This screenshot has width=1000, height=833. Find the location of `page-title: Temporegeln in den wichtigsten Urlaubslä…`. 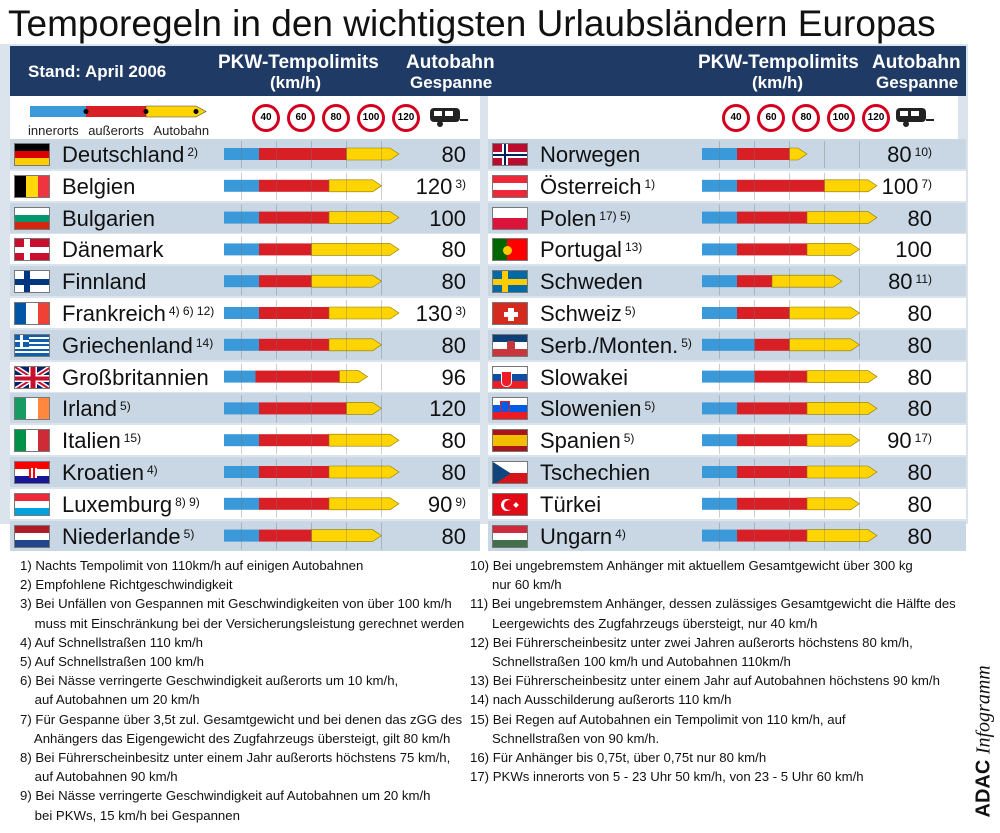

page-title: Temporegeln in den wichtigsten Urlaubslä… is located at coordinates (472, 23).